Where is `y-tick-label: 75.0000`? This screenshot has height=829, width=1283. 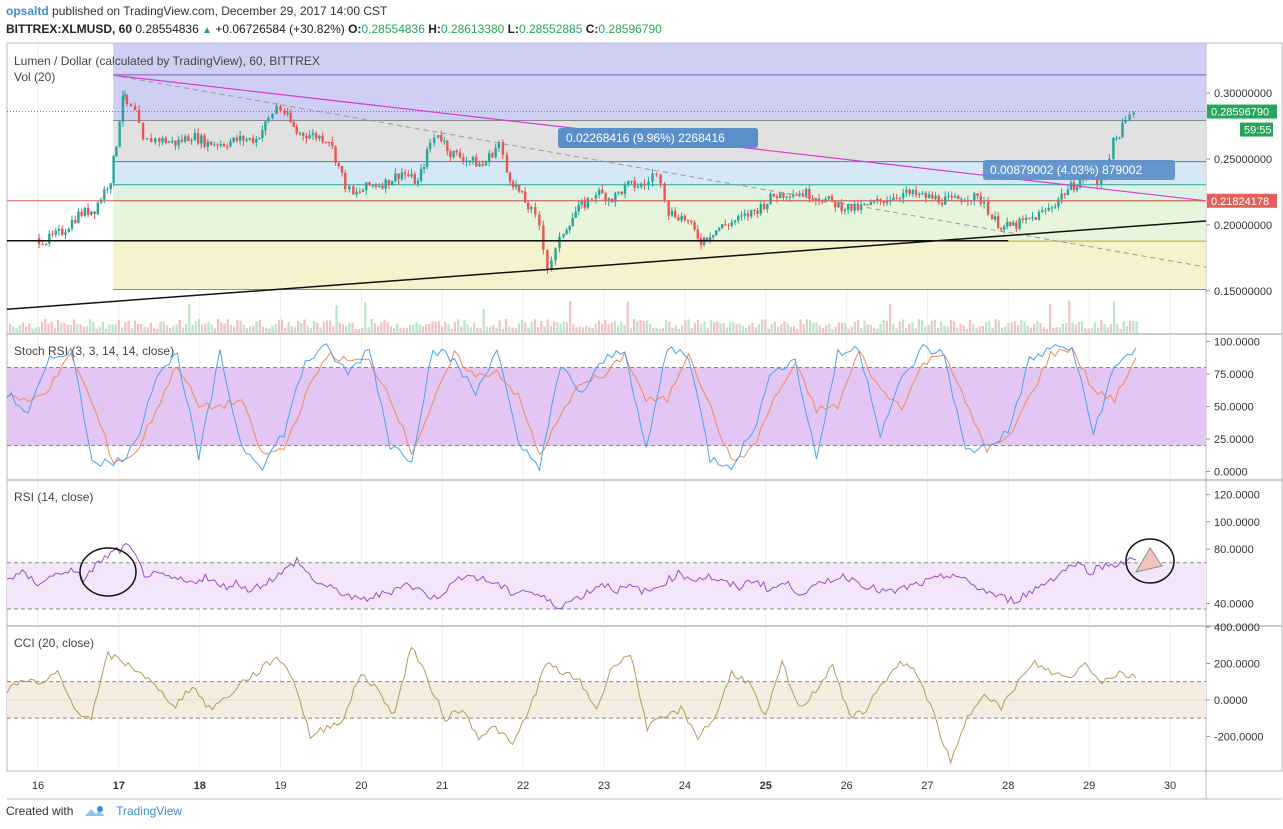
y-tick-label: 75.0000 is located at coordinates (1234, 375).